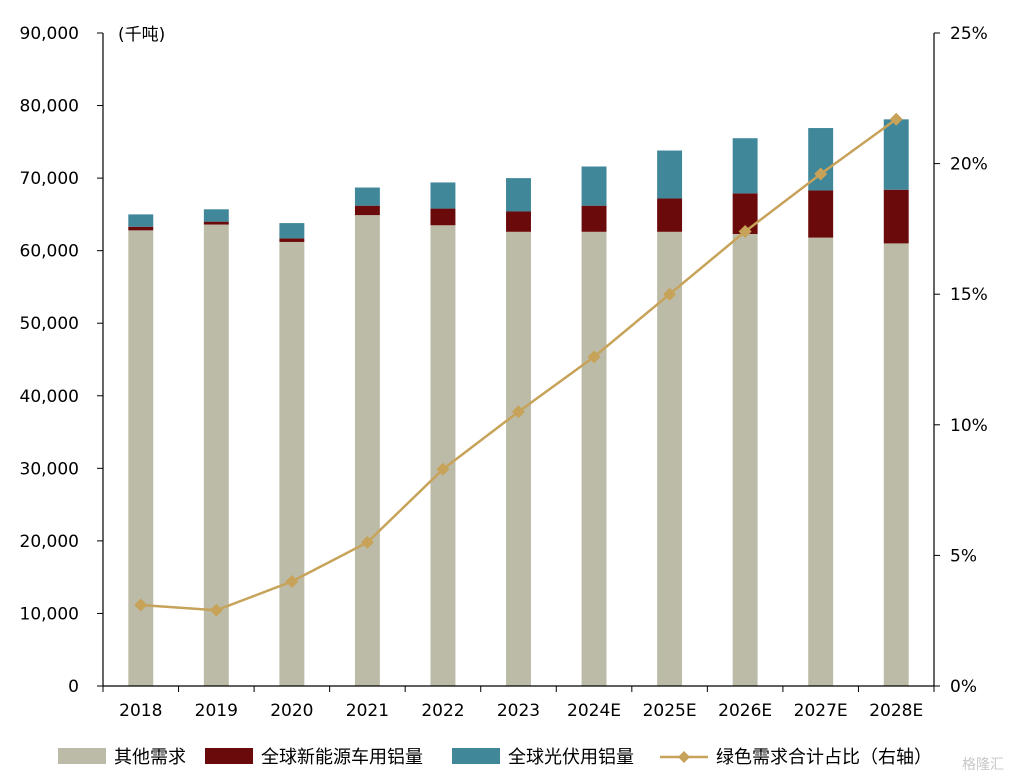 The width and height of the screenshot is (1012, 782). I want to click on right-tick-label: 15%, so click(969, 295).